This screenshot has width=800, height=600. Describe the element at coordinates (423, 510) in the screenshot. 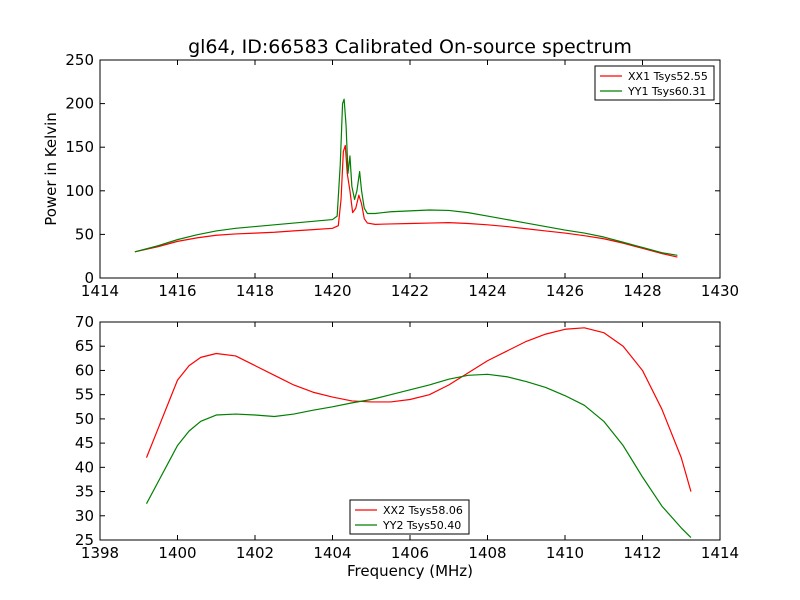

I see `legend-label-1-0: XX2 Tsys58.06` at that location.